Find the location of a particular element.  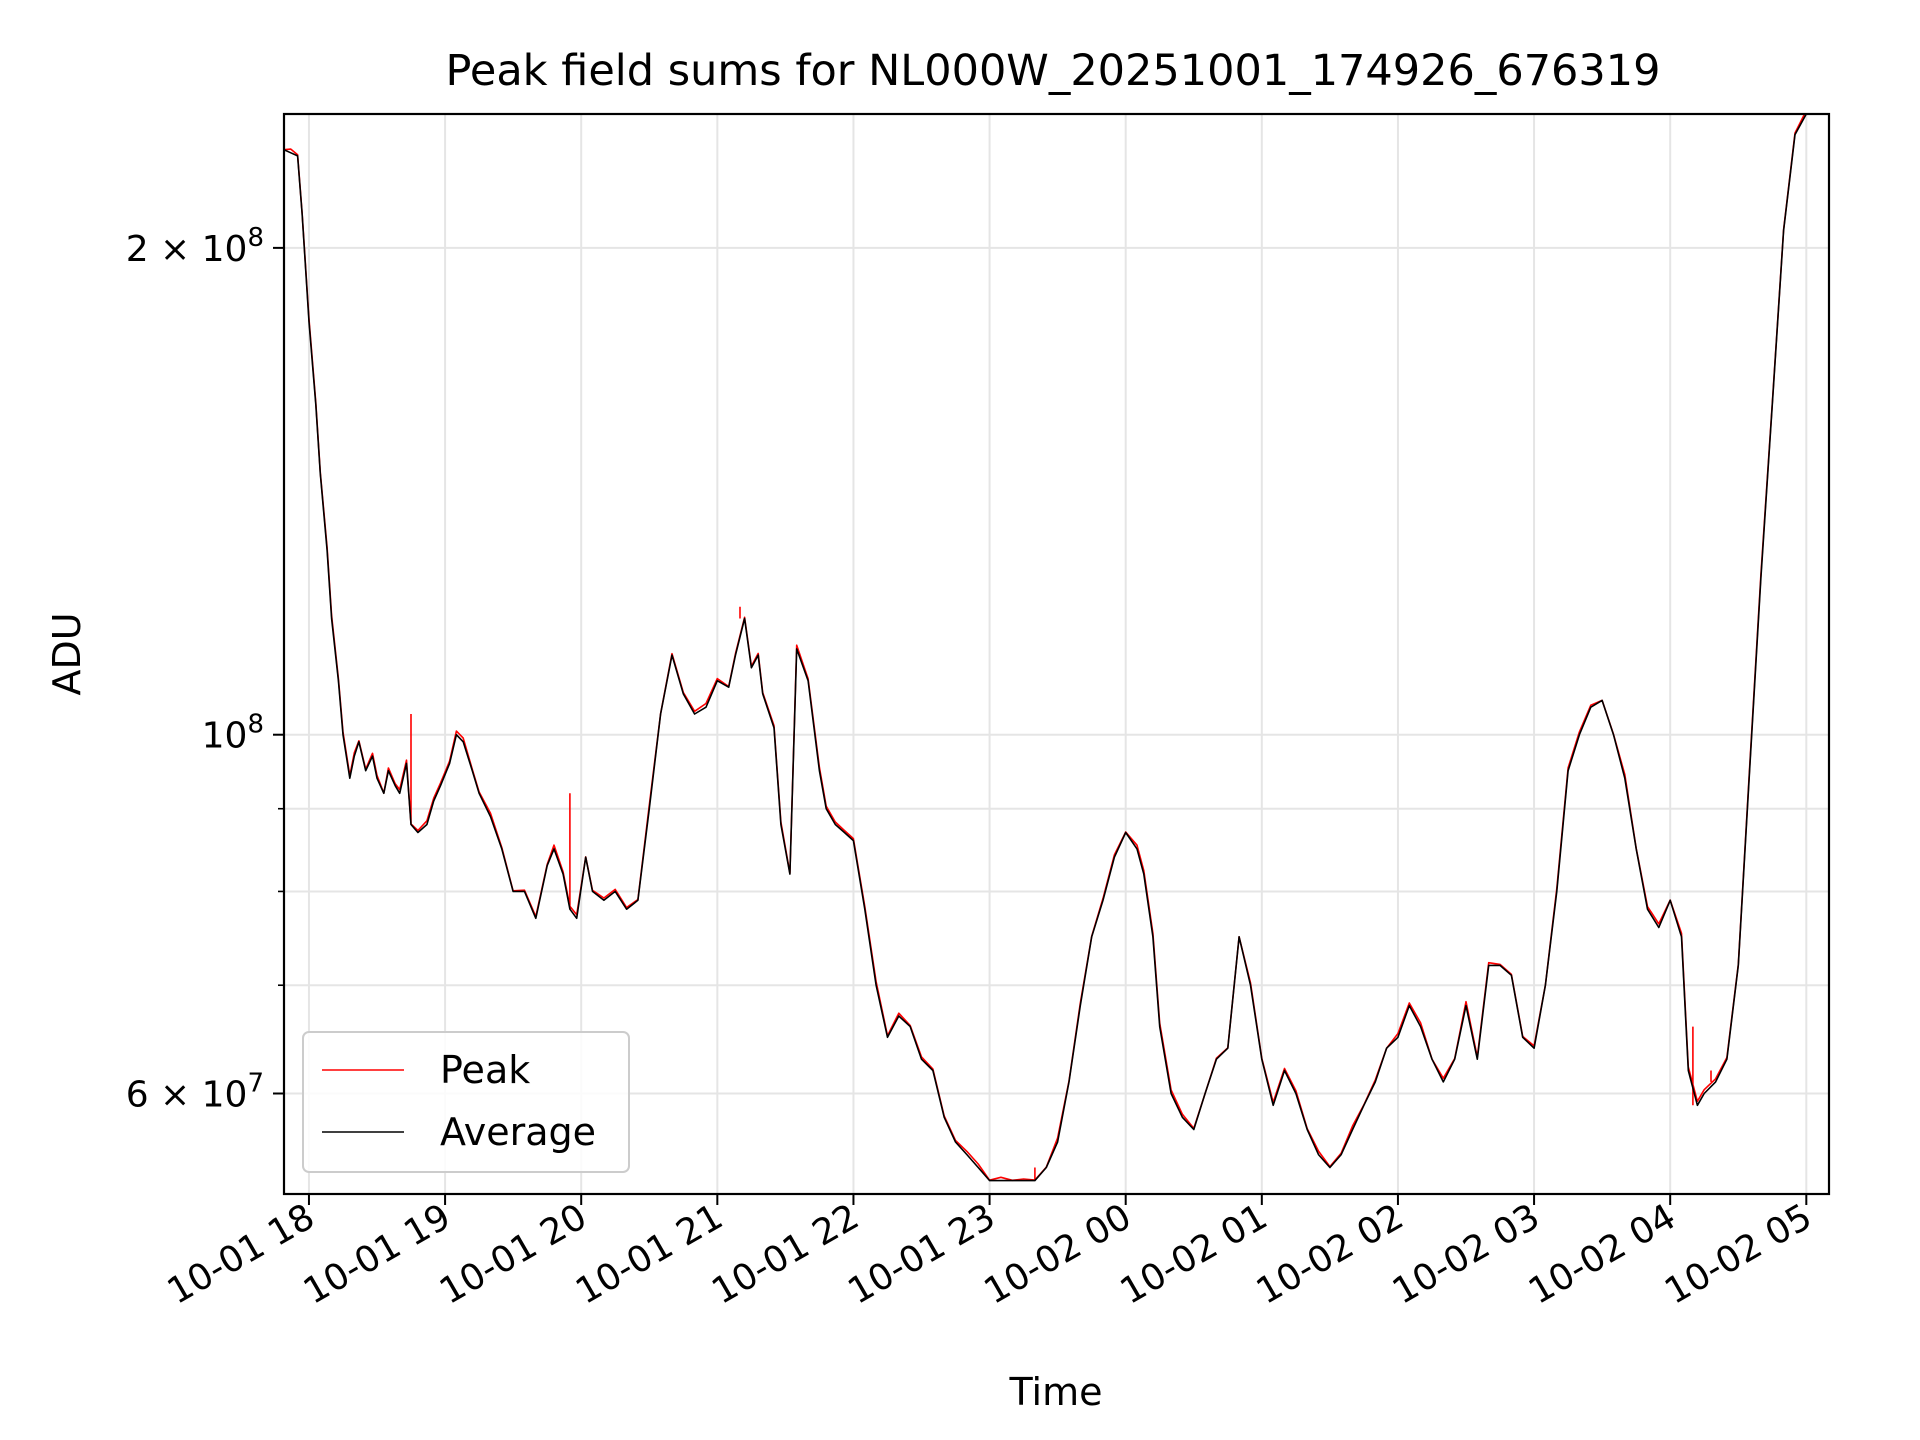

y-axis-label: ADU is located at coordinates (67, 653).